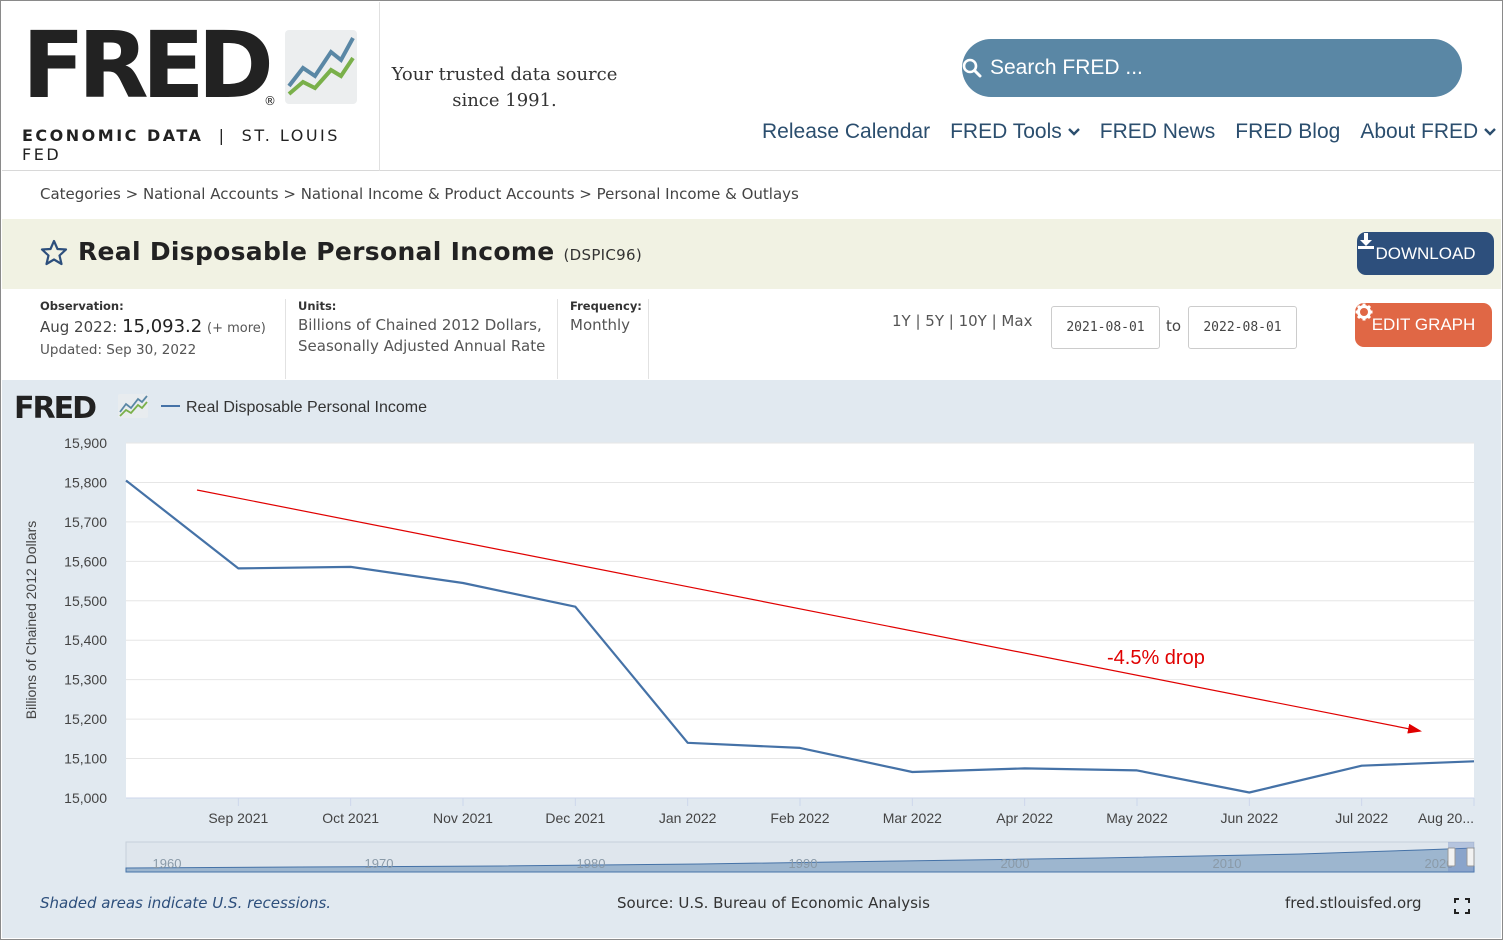 This screenshot has width=1503, height=940. What do you see at coordinates (55, 408) in the screenshot?
I see `chart-fred-logo: FRED` at bounding box center [55, 408].